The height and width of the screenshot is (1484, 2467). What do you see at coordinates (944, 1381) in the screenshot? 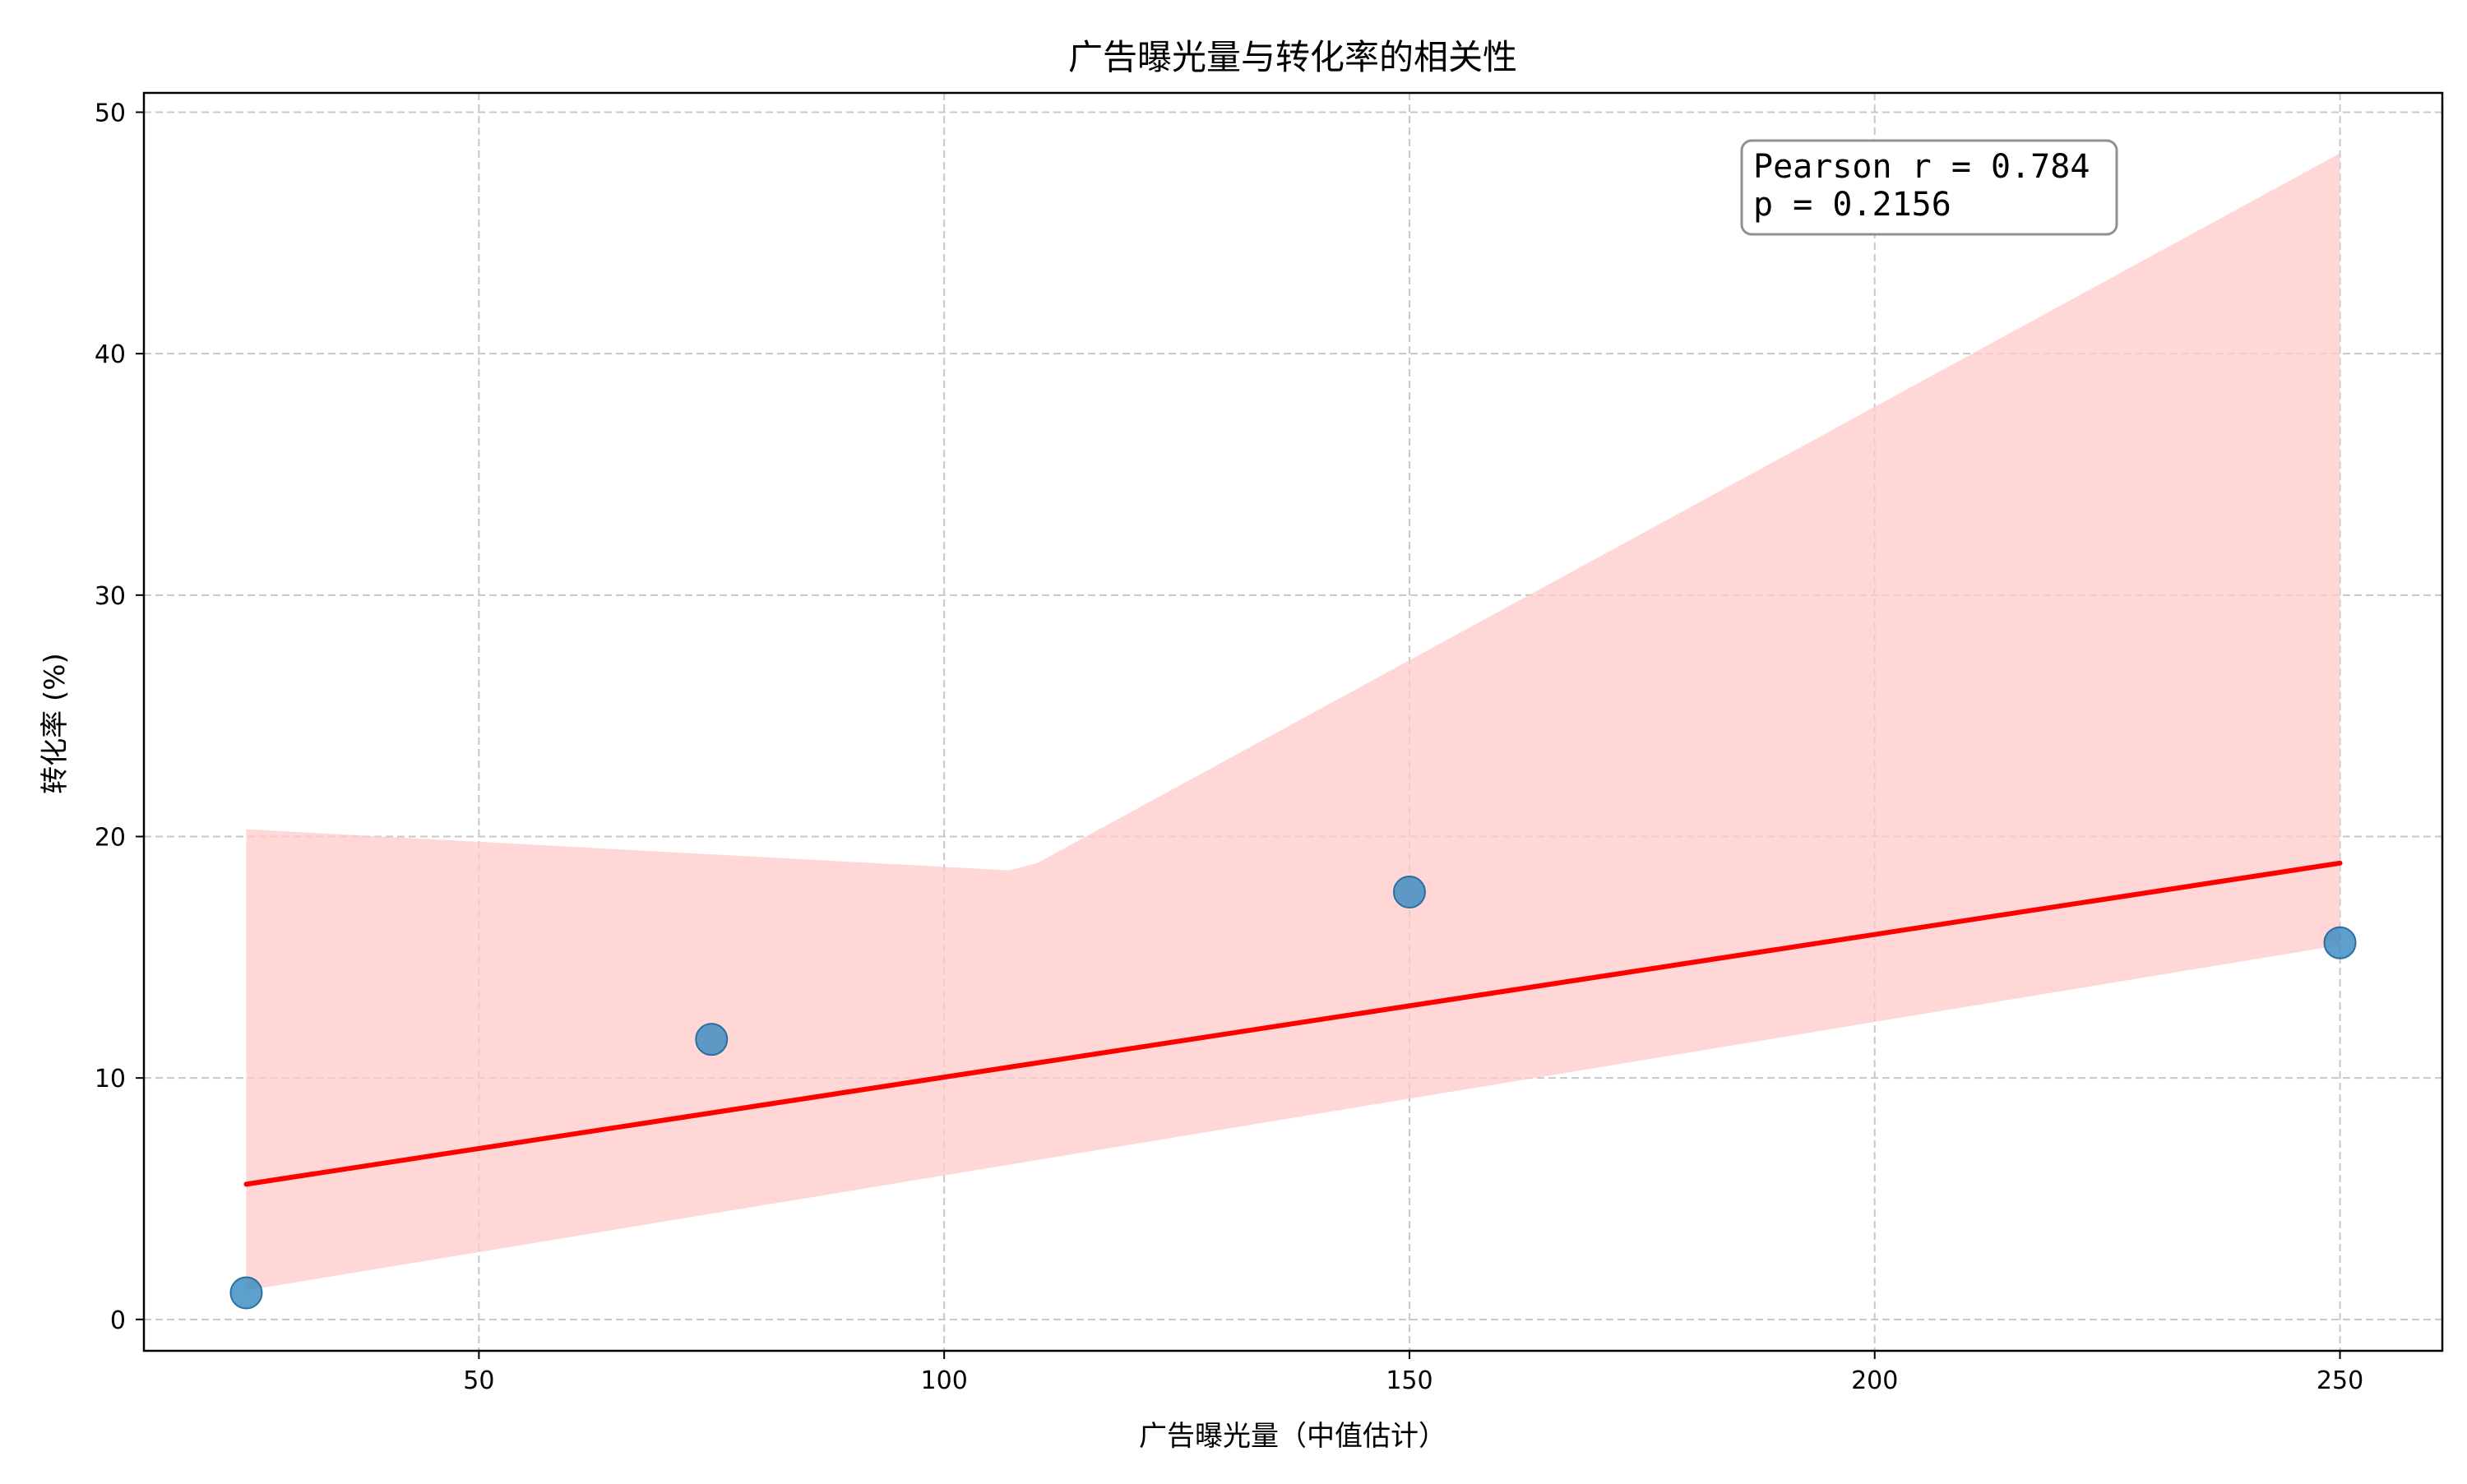
I see `x-tick-label: 100` at bounding box center [944, 1381].